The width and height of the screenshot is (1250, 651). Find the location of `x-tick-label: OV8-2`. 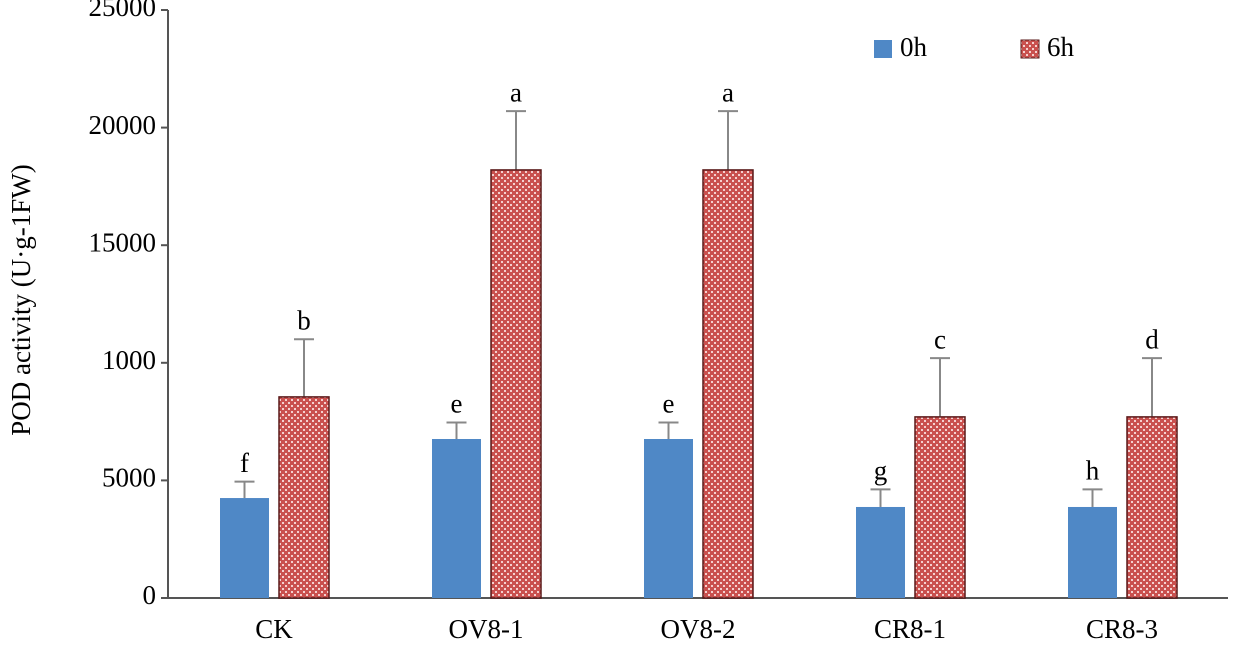

x-tick-label: OV8-2 is located at coordinates (698, 629).